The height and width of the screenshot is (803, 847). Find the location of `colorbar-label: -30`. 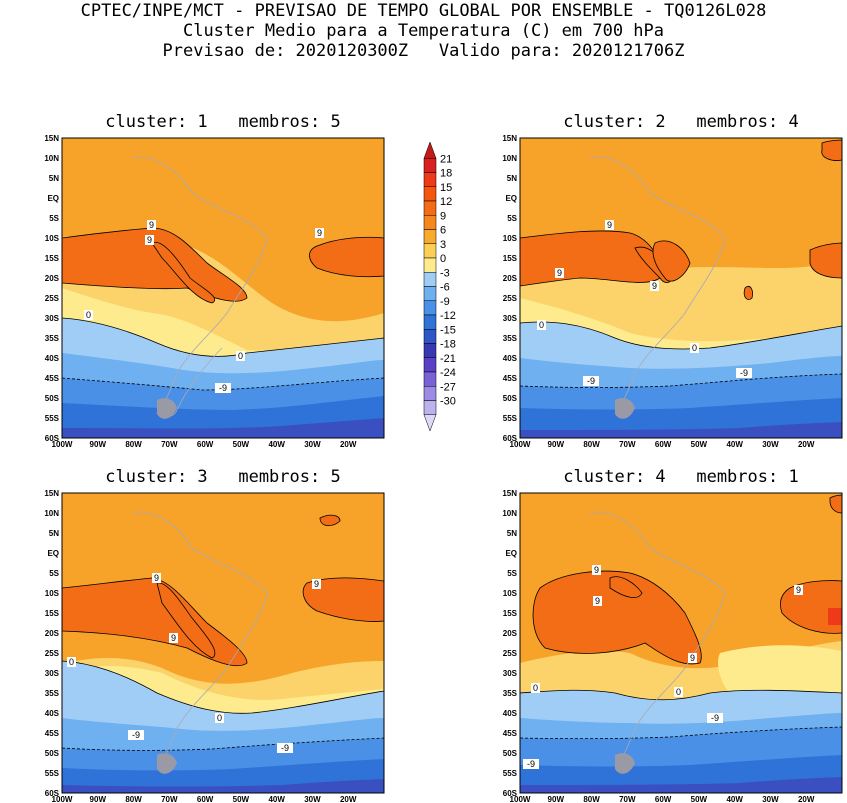

colorbar-label: -30 is located at coordinates (448, 402).